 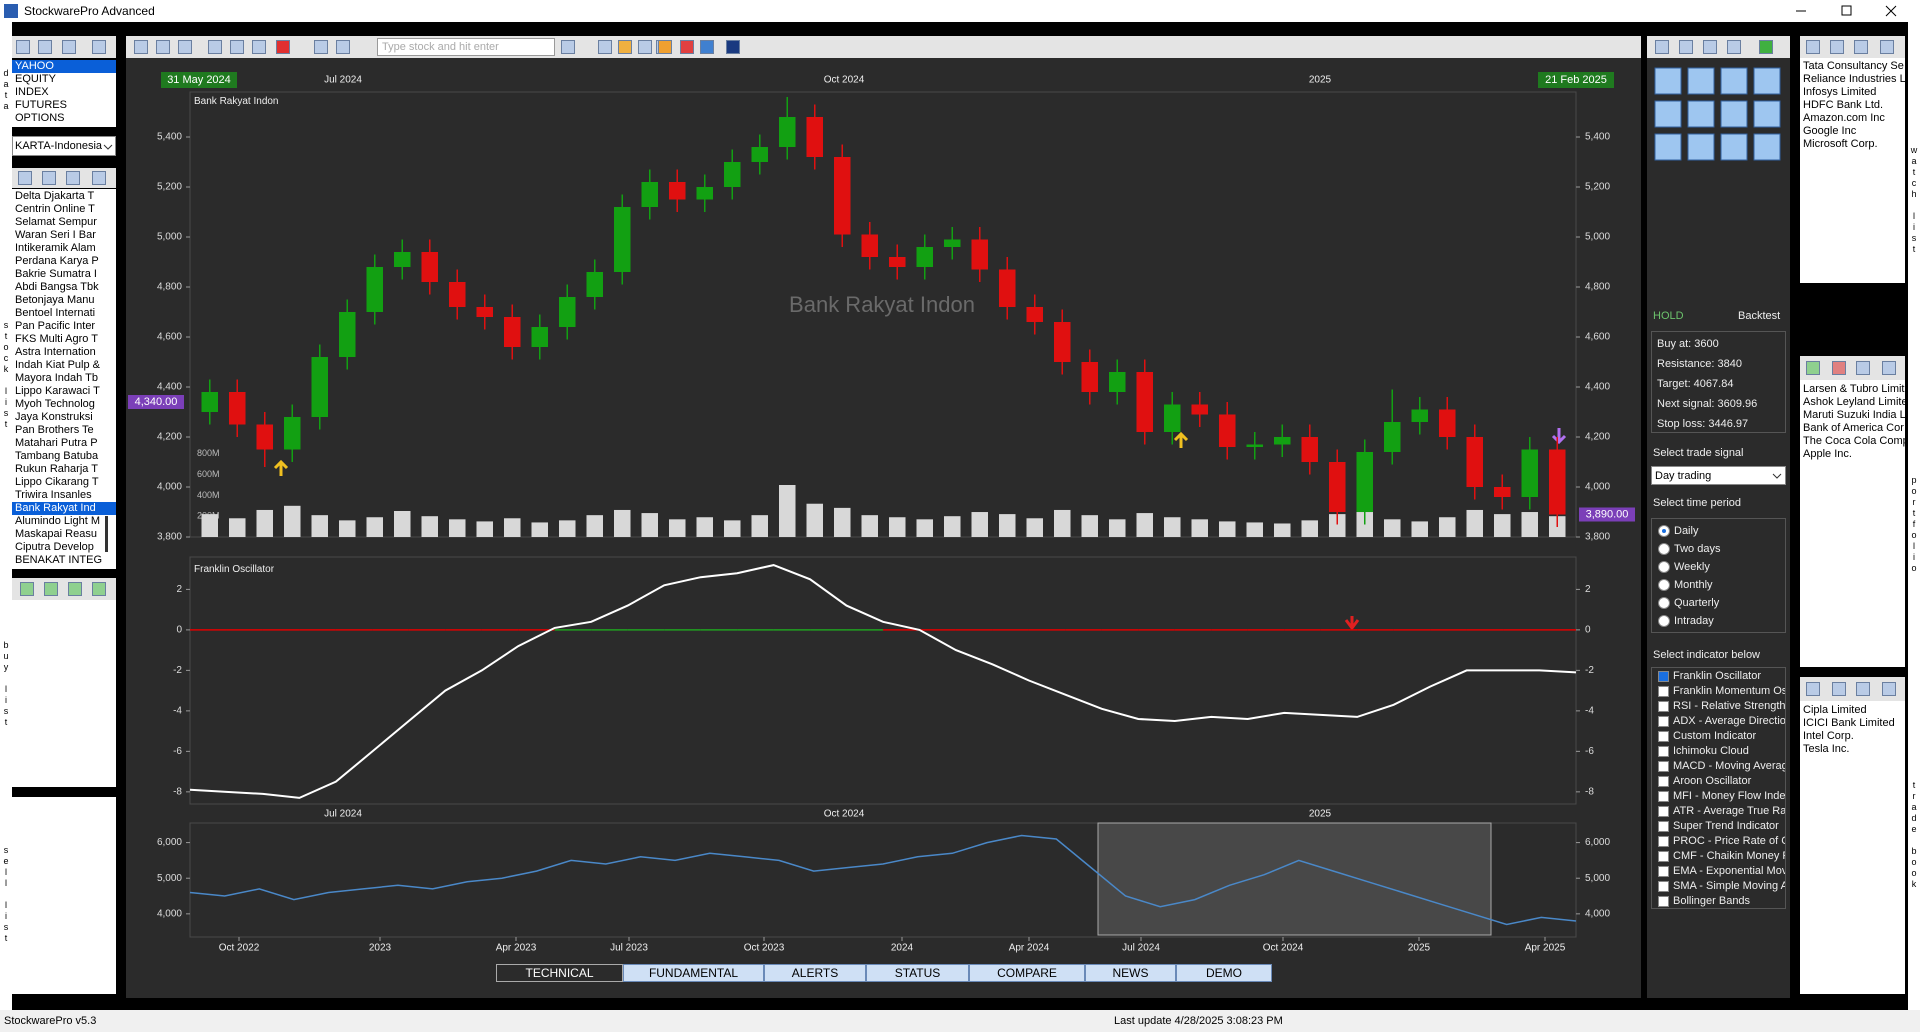 I want to click on stock-item: BENAKAT INTEG, so click(x=59, y=560).